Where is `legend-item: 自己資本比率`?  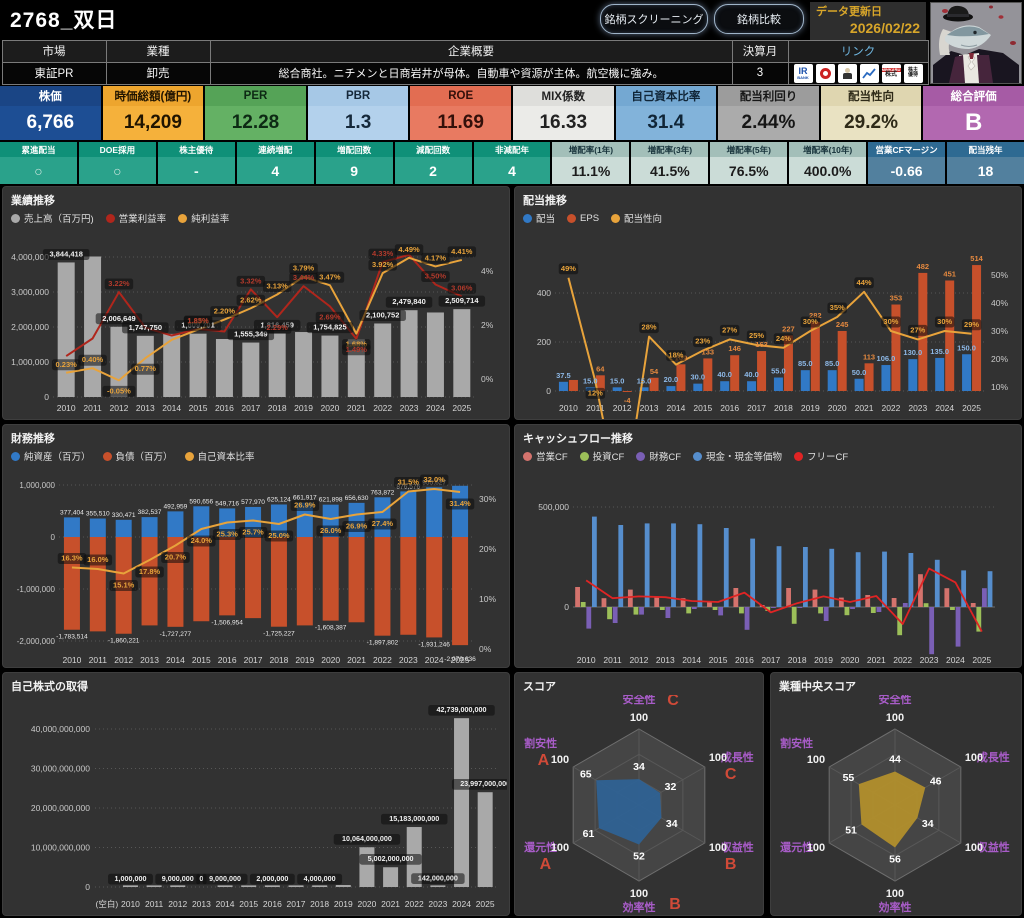
legend-item: 自己資本比率 is located at coordinates (219, 456).